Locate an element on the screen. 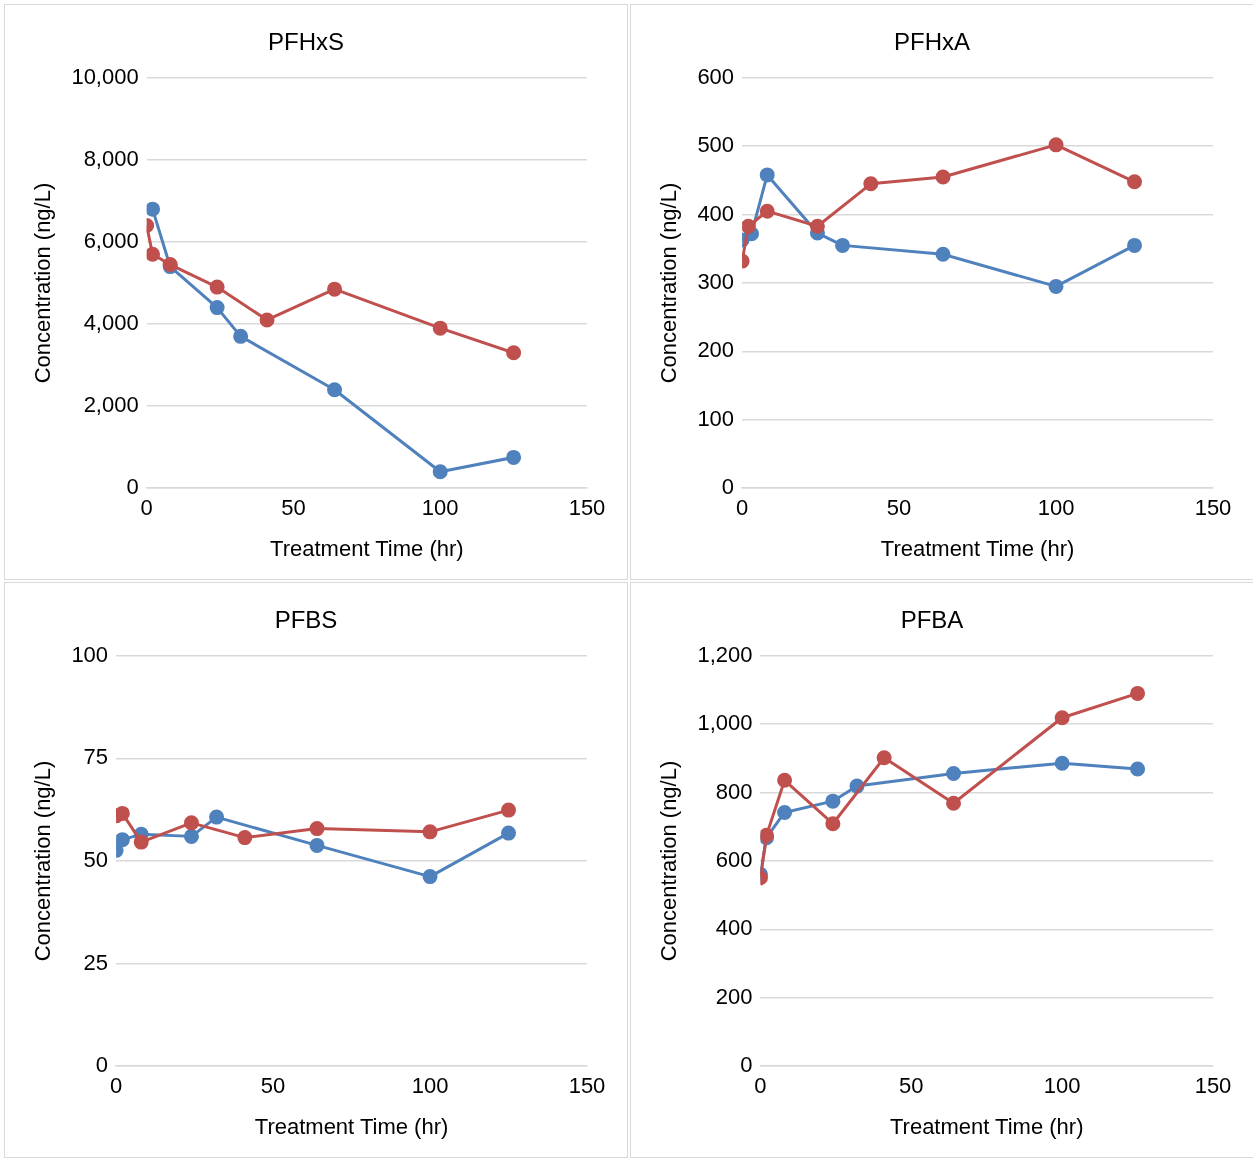 The image size is (1253, 1161). y-tick-label: 8,000 is located at coordinates (111, 158).